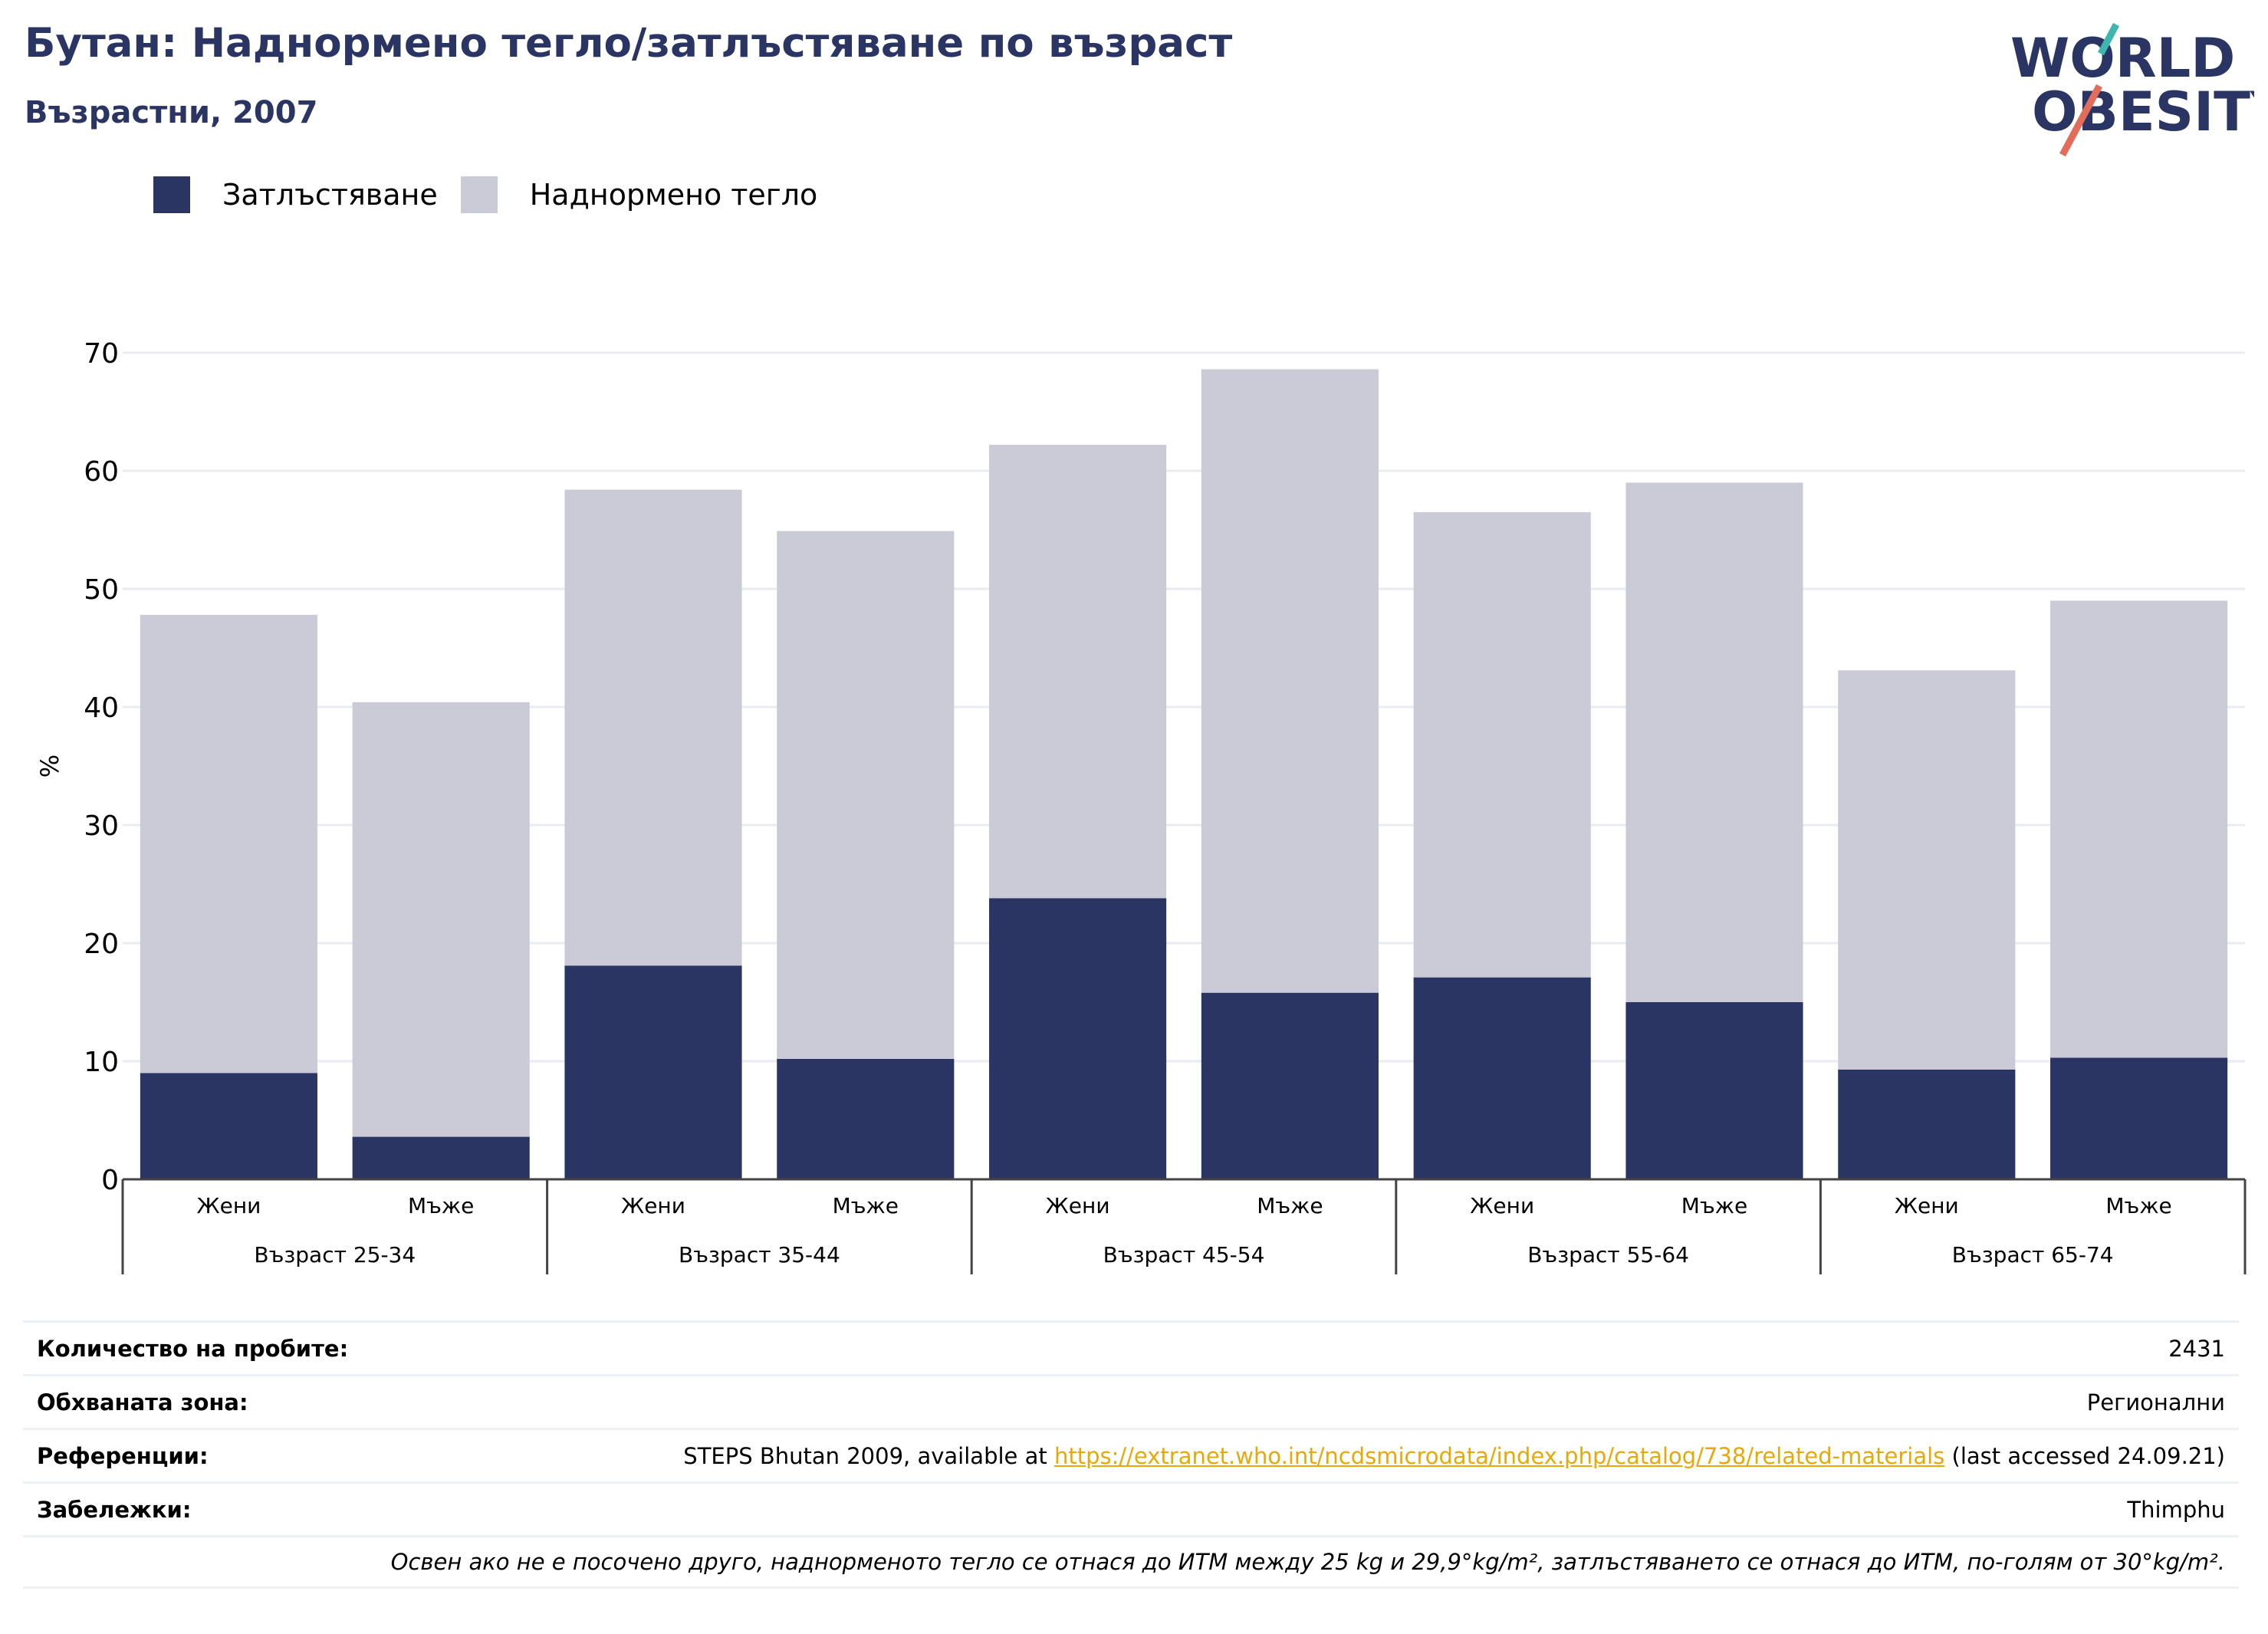  I want to click on group-label: Възраст 25-34, so click(335, 1255).